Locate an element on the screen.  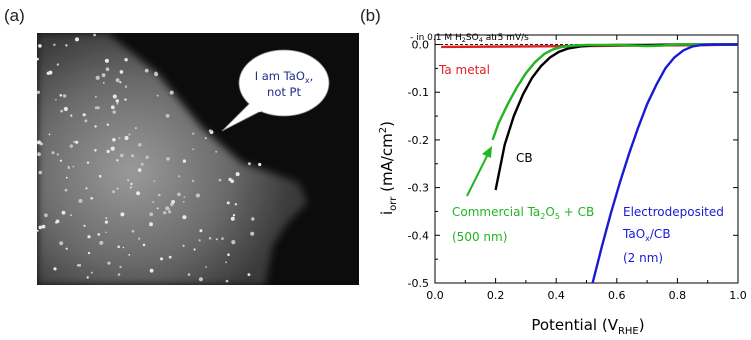
x-tick-label: 0.6 is located at coordinates (617, 295).